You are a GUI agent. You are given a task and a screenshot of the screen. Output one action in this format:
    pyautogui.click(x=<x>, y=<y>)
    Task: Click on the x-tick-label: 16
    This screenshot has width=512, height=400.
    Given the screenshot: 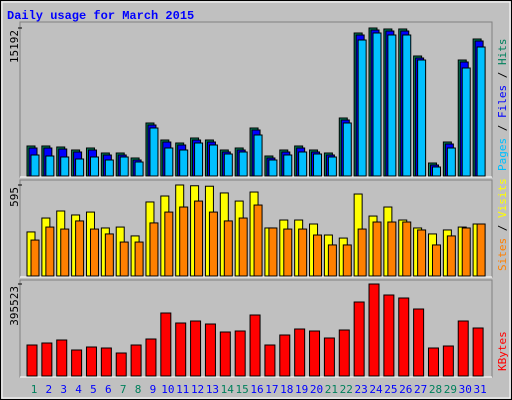 What is the action you would take?
    pyautogui.click(x=256, y=389)
    